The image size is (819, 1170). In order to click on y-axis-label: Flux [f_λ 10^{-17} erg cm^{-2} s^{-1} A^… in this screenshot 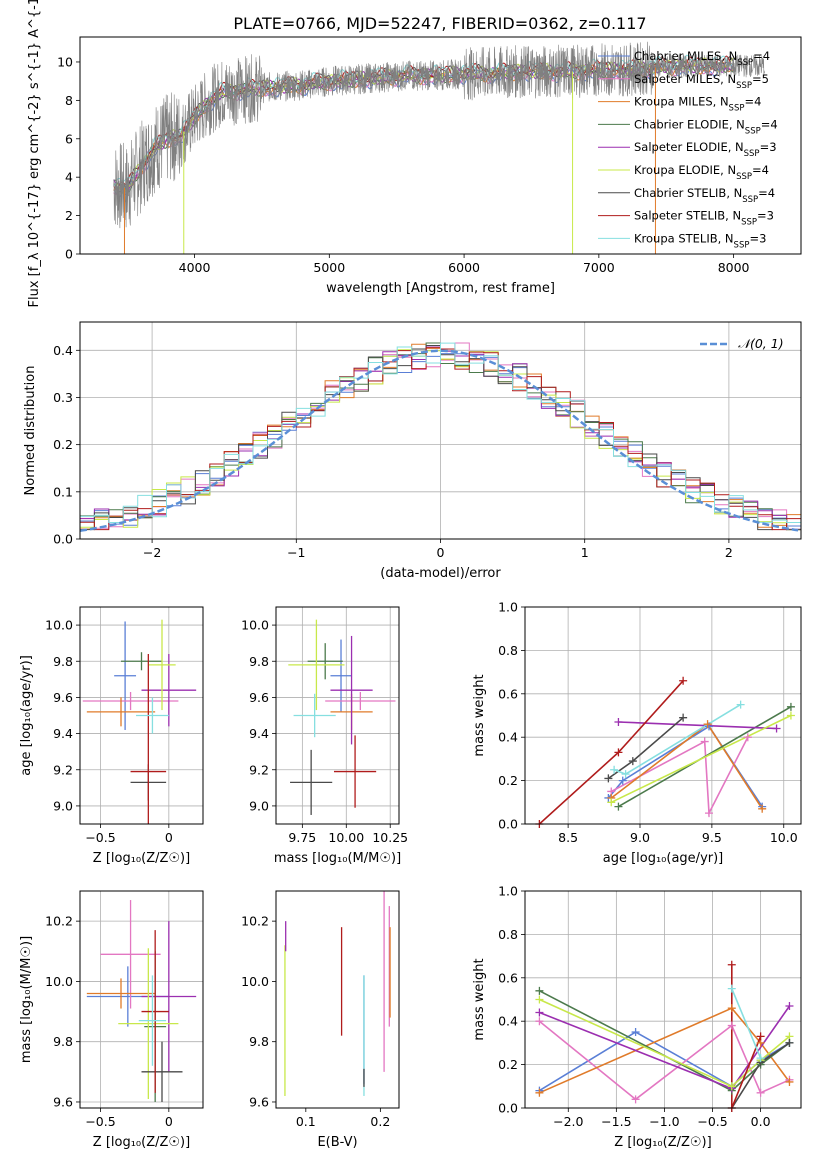, I will do `click(34, 153)`.